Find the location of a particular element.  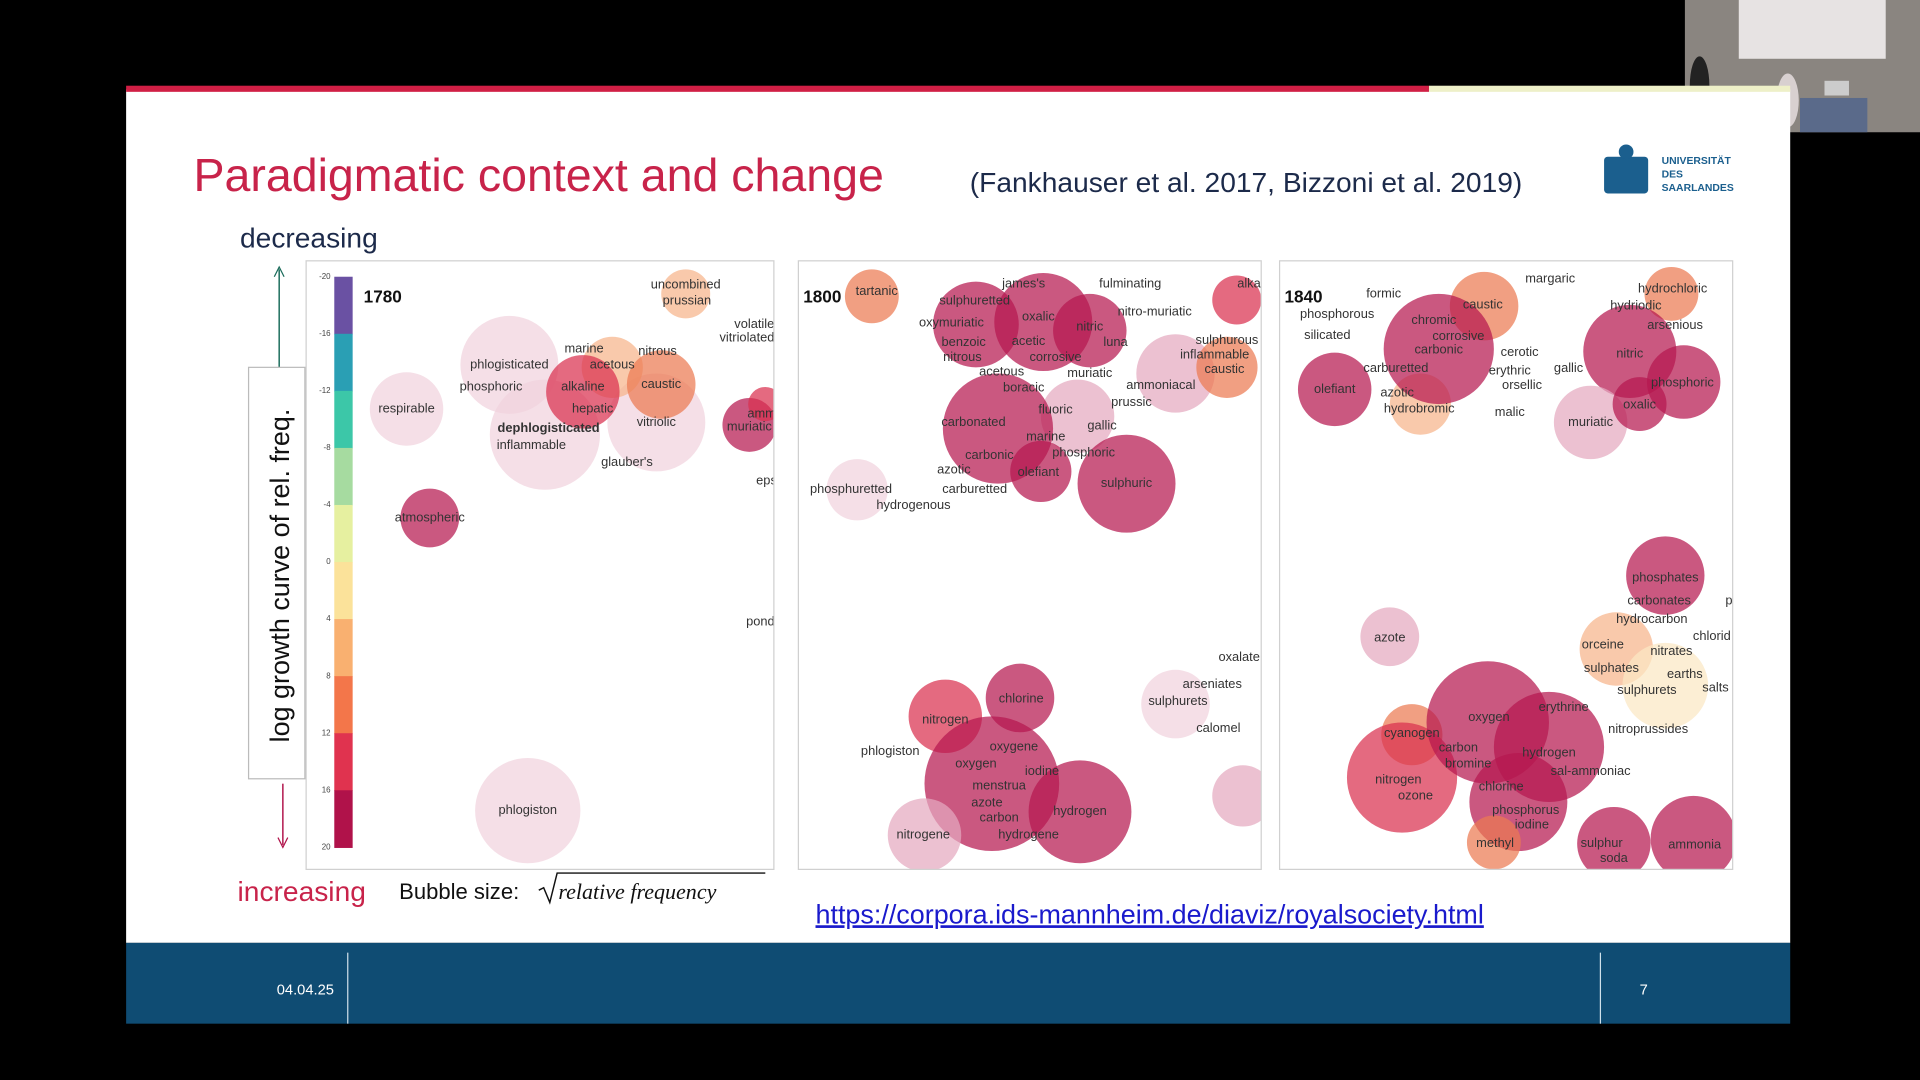

word-label: ammoniacal is located at coordinates (1160, 384).